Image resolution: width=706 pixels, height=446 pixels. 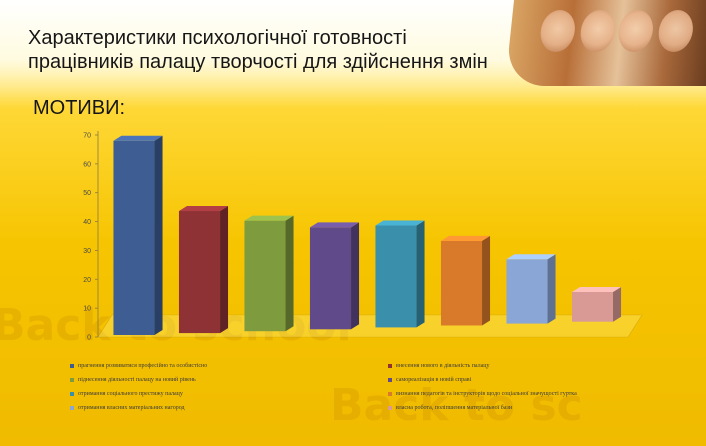 What do you see at coordinates (87, 309) in the screenshot?
I see `y-tick-label: 10` at bounding box center [87, 309].